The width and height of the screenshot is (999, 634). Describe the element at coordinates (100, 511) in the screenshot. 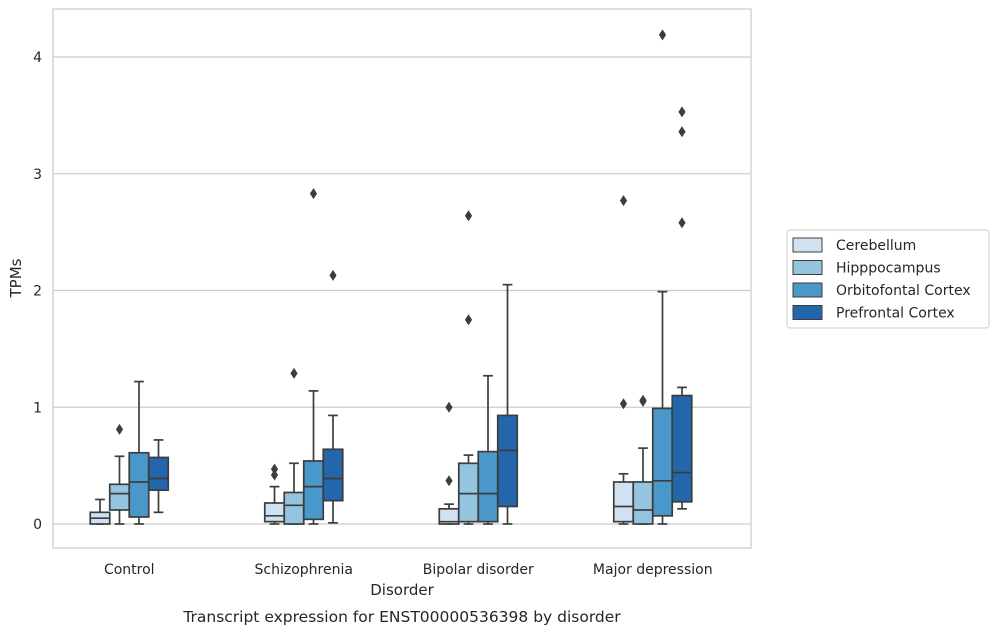

I see `box-cerebellum-control` at that location.